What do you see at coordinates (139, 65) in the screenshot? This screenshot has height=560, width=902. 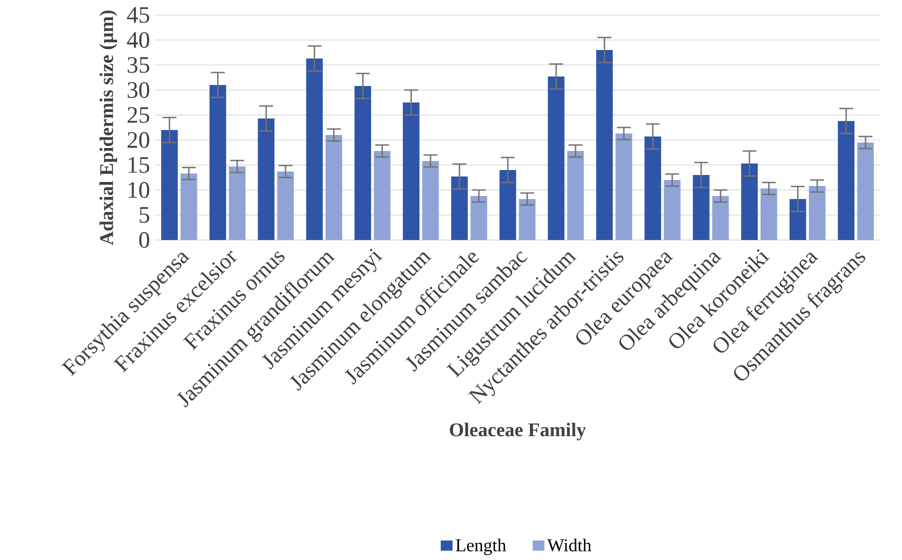 I see `y-tick-label: 35` at bounding box center [139, 65].